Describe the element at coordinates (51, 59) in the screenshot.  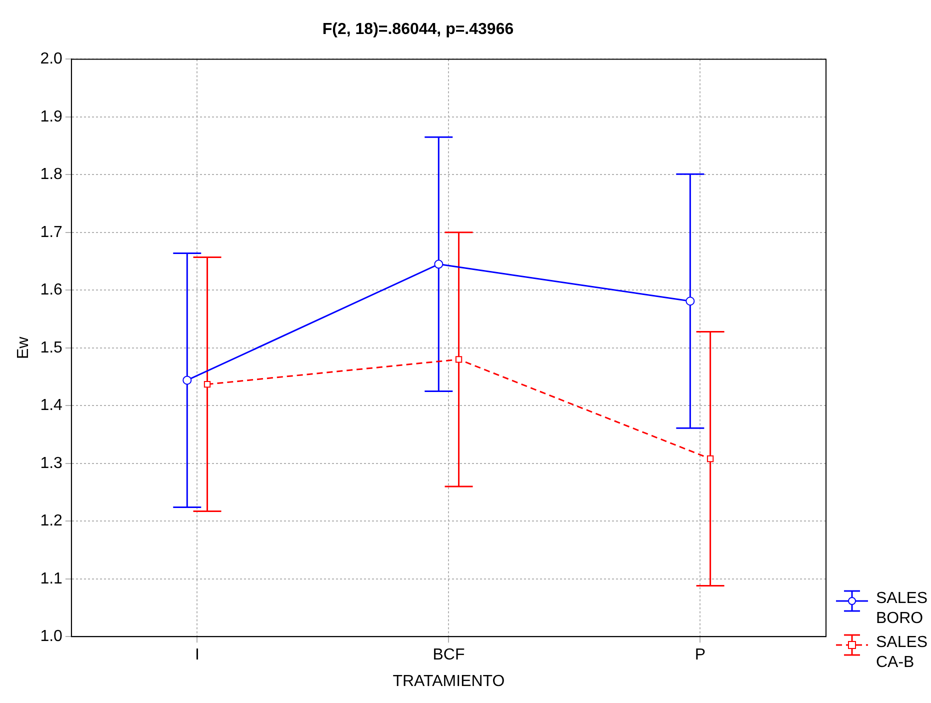
I see `y-tick-label: 2.0` at that location.